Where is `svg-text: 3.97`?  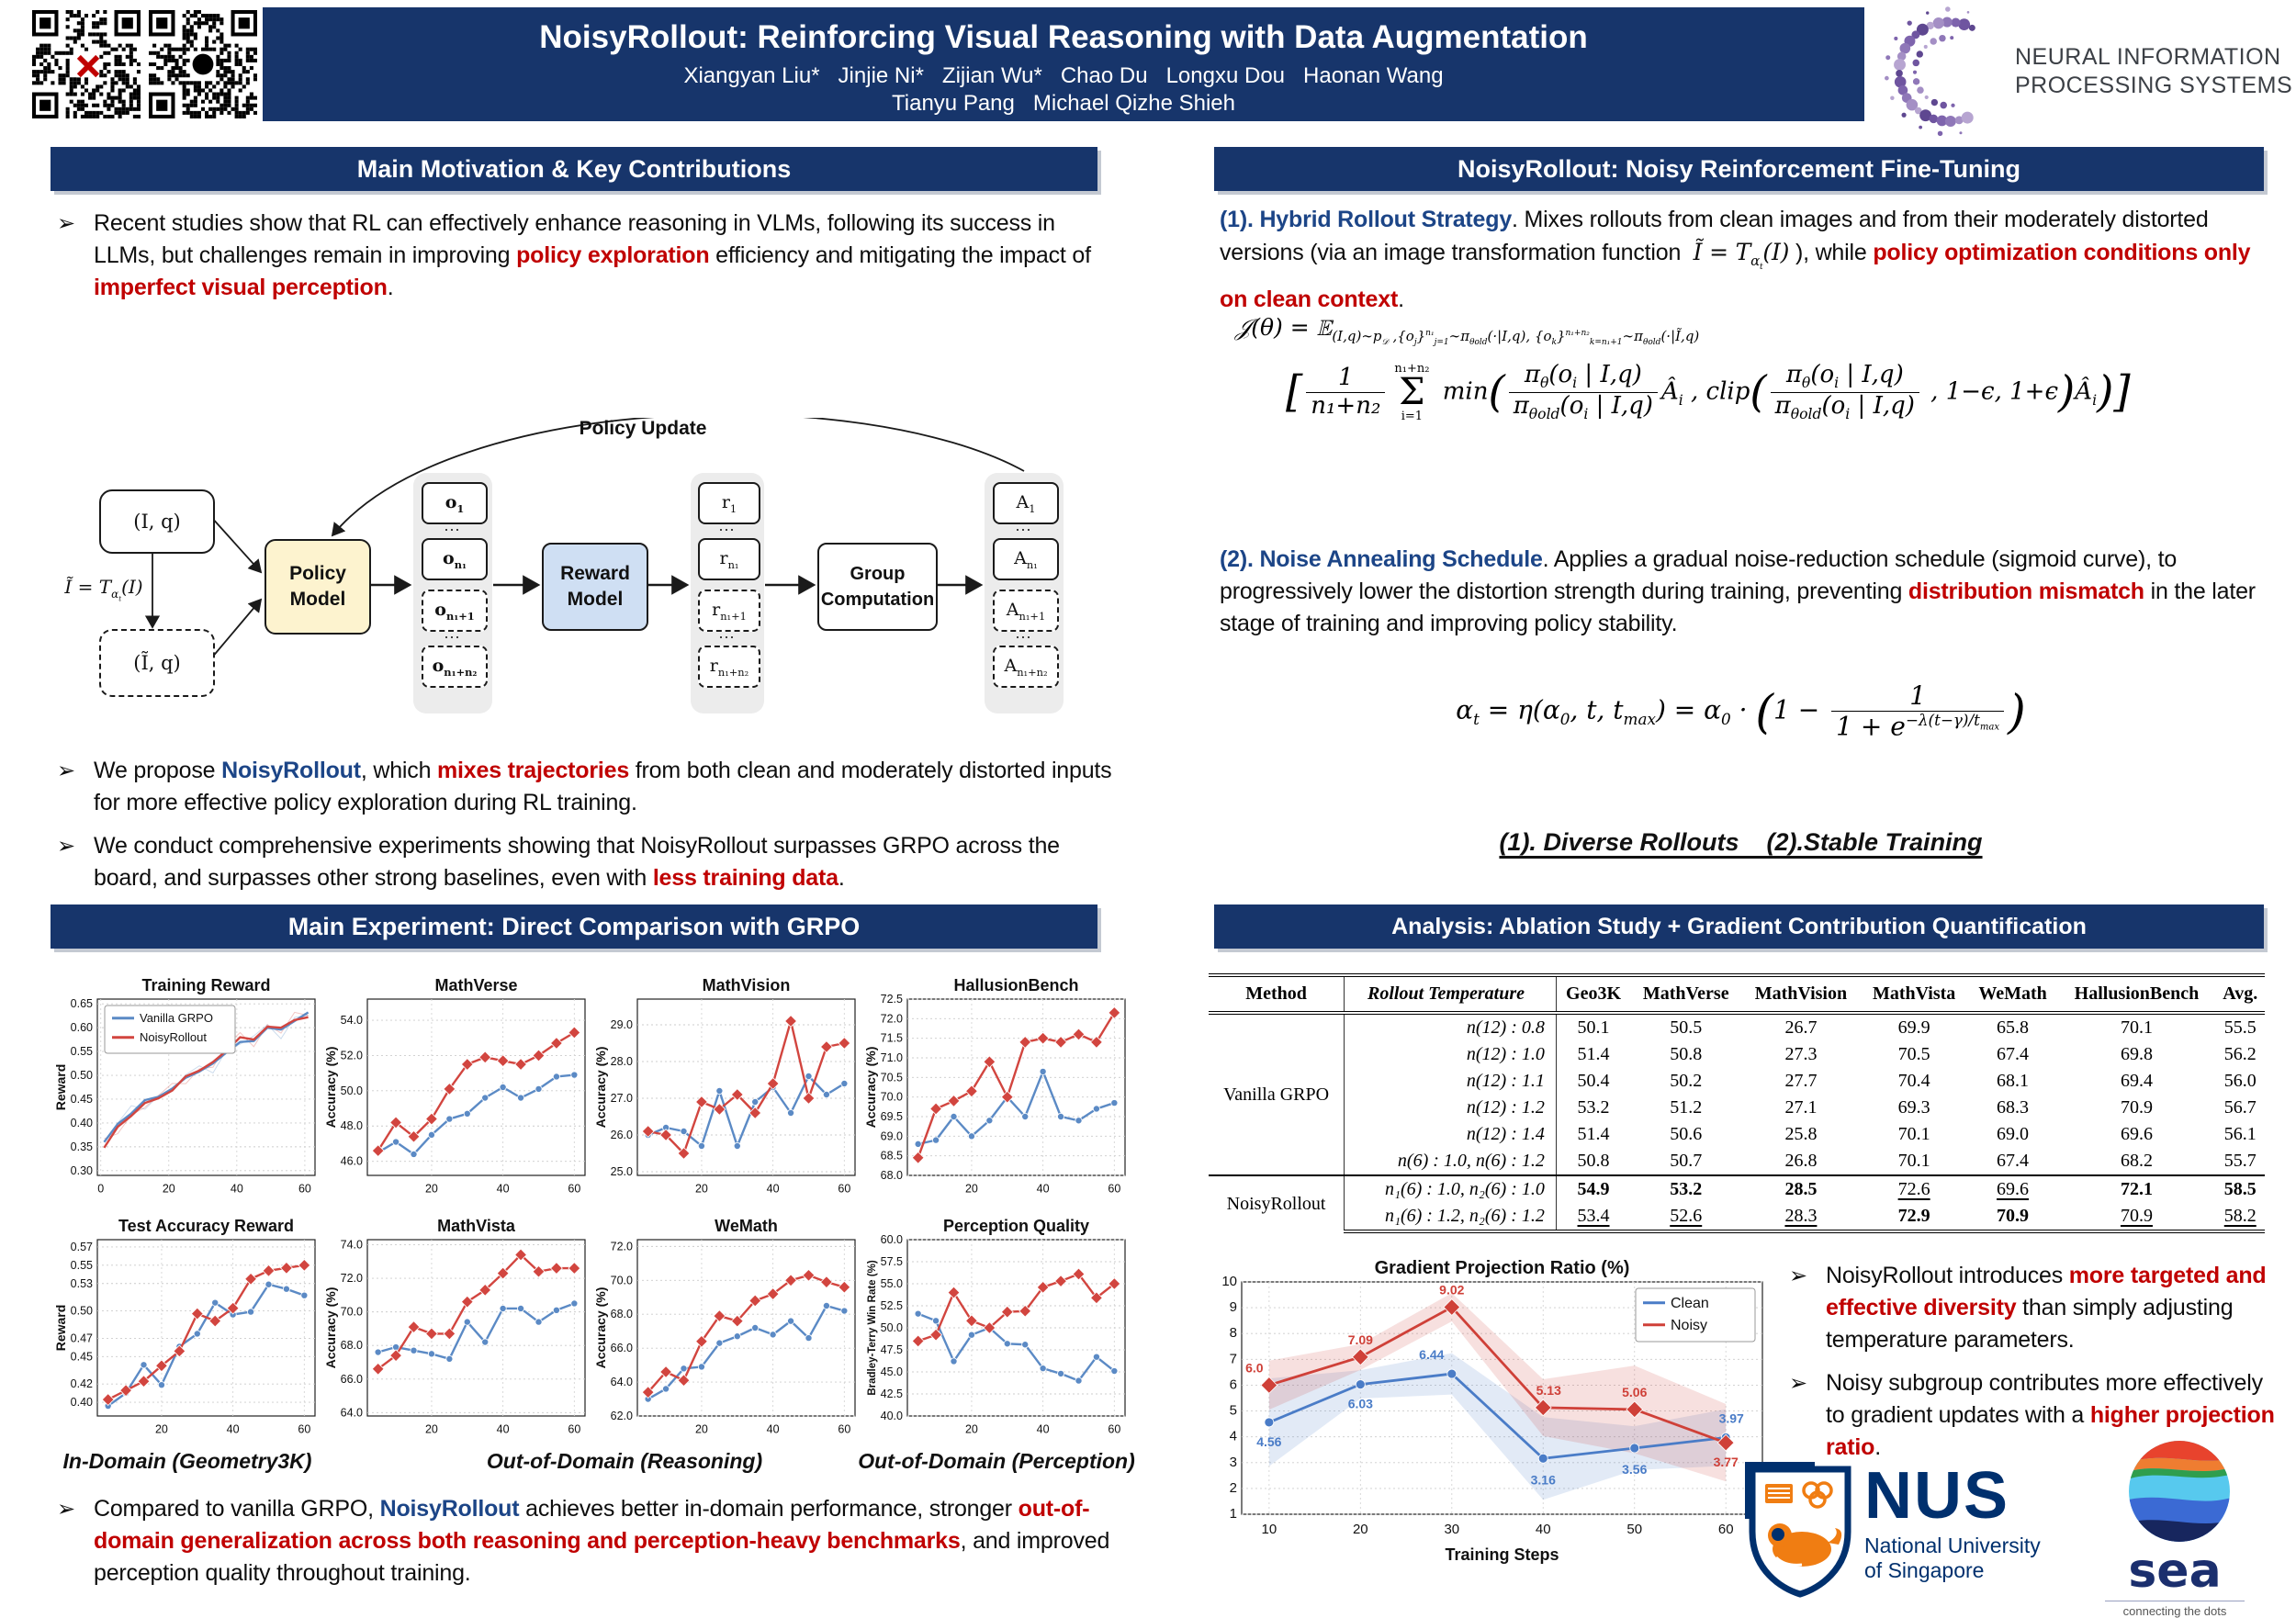 svg-text: 3.97 is located at coordinates (1731, 1418).